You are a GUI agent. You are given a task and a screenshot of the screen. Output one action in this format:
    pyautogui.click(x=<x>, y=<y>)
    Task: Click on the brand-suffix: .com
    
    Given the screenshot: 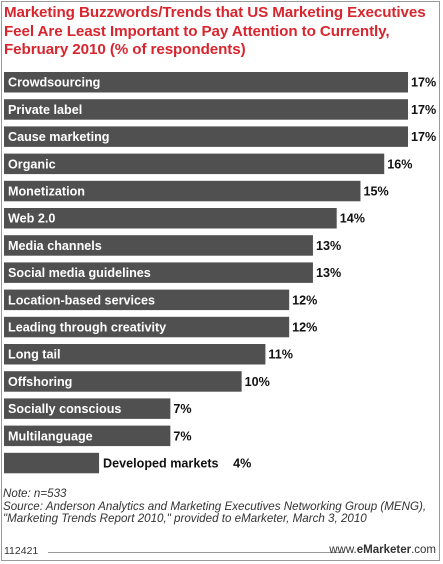 What is the action you would take?
    pyautogui.click(x=423, y=550)
    